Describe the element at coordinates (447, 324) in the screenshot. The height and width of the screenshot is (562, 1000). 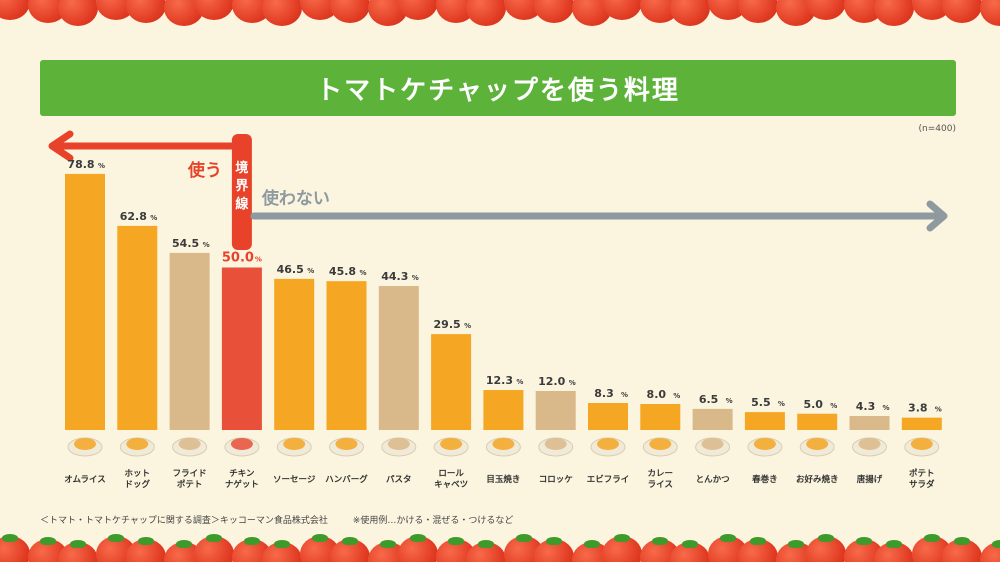
I see `data-label: 29.5` at that location.